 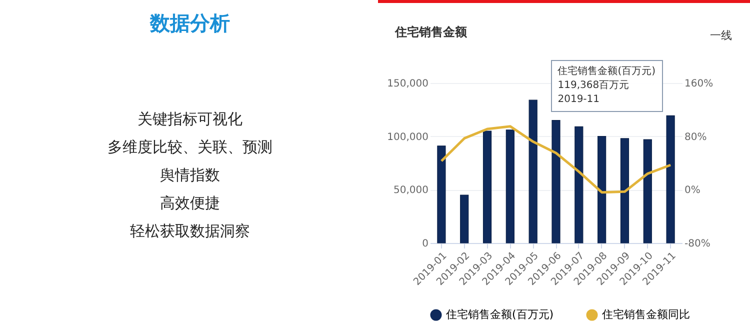 I want to click on tooltip-box: 住宅销售金额(百万元) 119,368百万元 2019-11, so click(x=606, y=86).